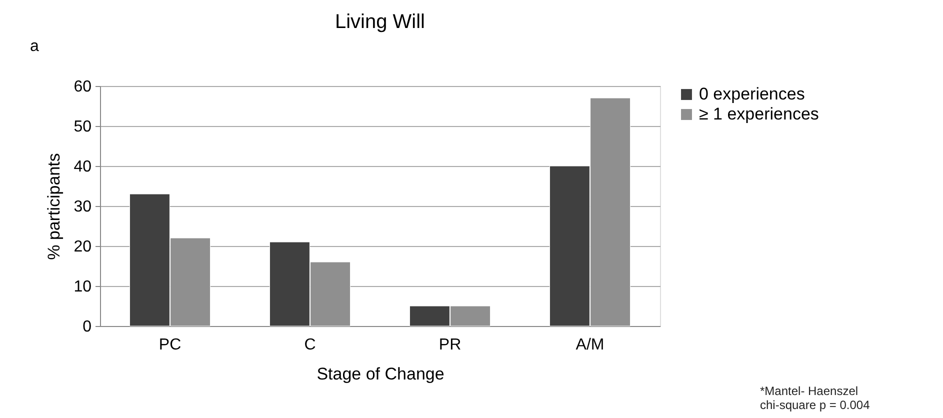 This screenshot has width=943, height=418. I want to click on y-tick-label: 30, so click(83, 207).